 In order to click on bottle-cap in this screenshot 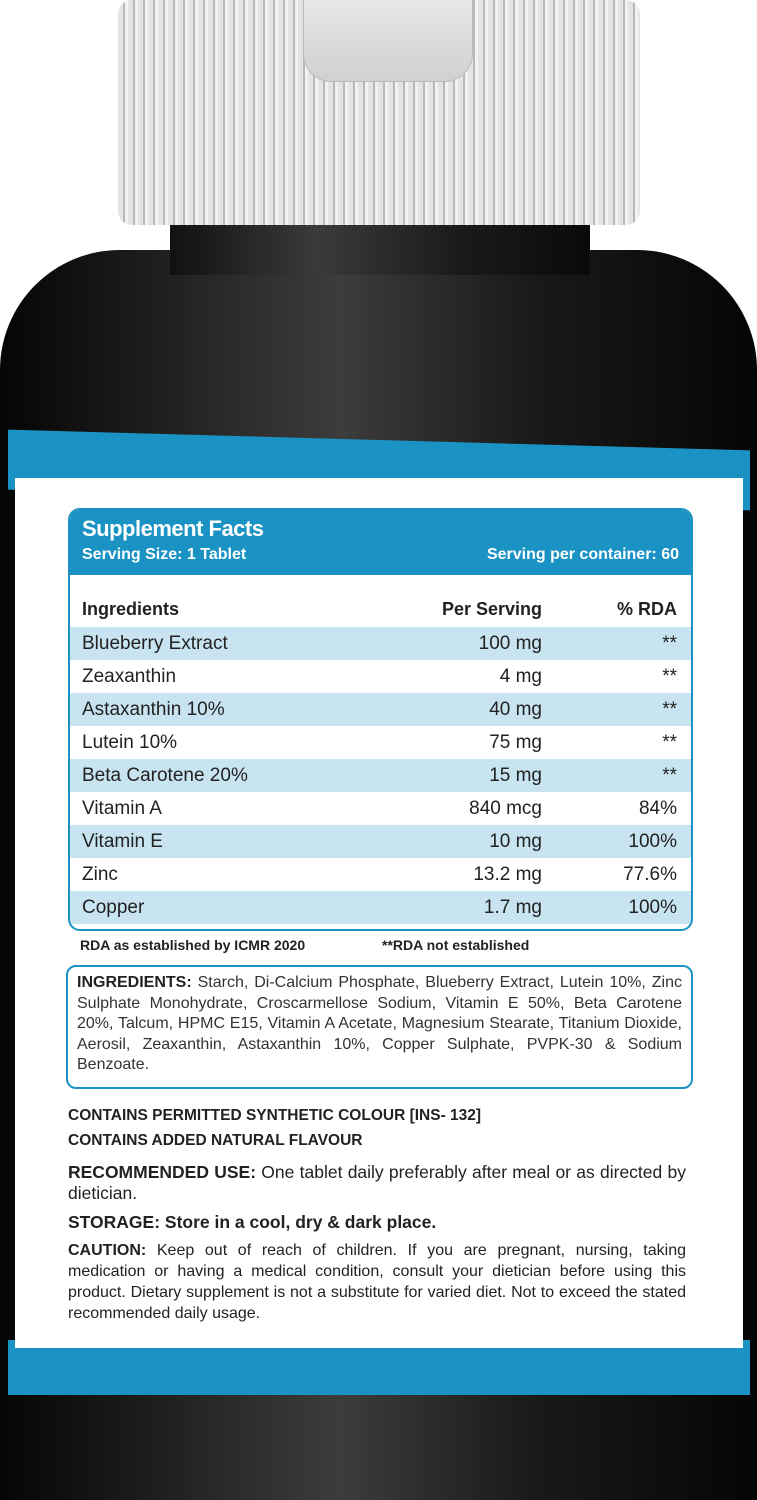, I will do `click(379, 112)`.